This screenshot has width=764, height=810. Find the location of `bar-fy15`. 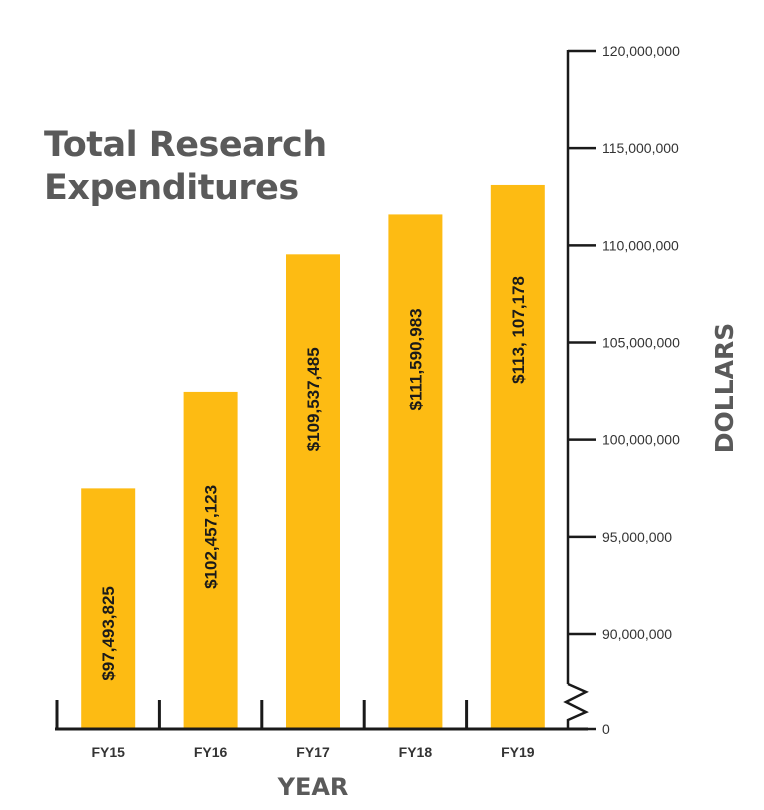

bar-fy15 is located at coordinates (108, 608).